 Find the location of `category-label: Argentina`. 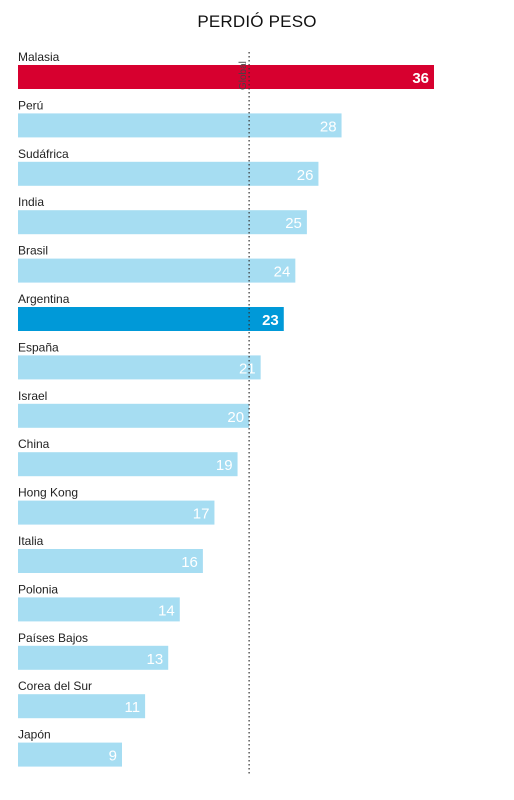

category-label: Argentina is located at coordinates (44, 299).